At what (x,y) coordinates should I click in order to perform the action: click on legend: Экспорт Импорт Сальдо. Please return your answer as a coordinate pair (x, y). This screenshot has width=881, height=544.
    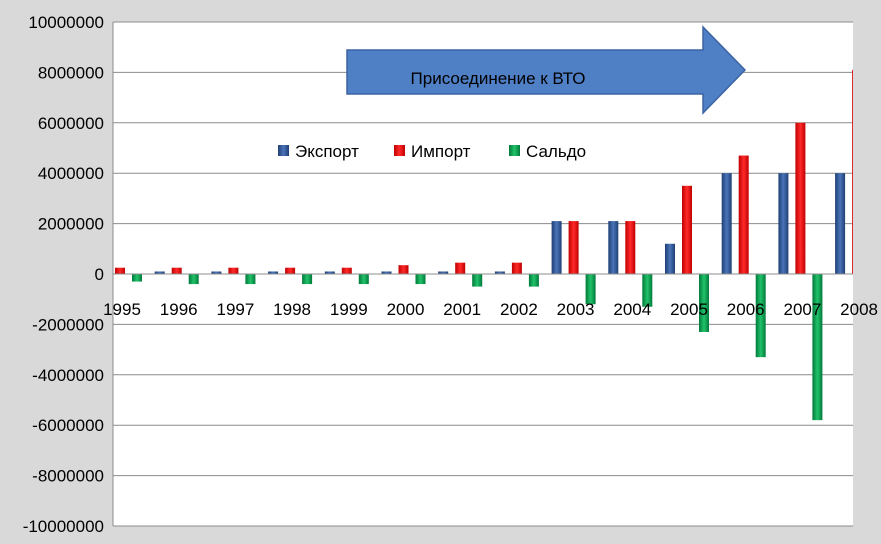
    Looking at the image, I should click on (432, 151).